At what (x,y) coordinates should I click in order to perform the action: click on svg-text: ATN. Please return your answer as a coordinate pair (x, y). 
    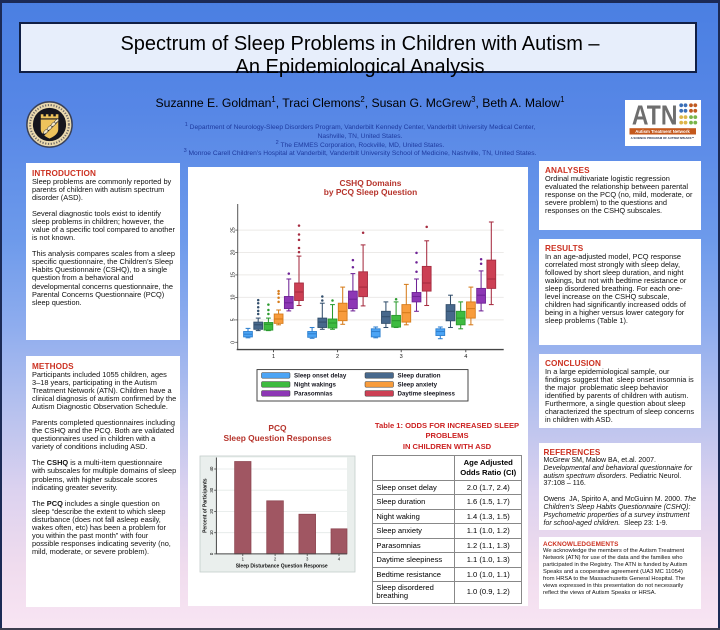
    Looking at the image, I should click on (655, 115).